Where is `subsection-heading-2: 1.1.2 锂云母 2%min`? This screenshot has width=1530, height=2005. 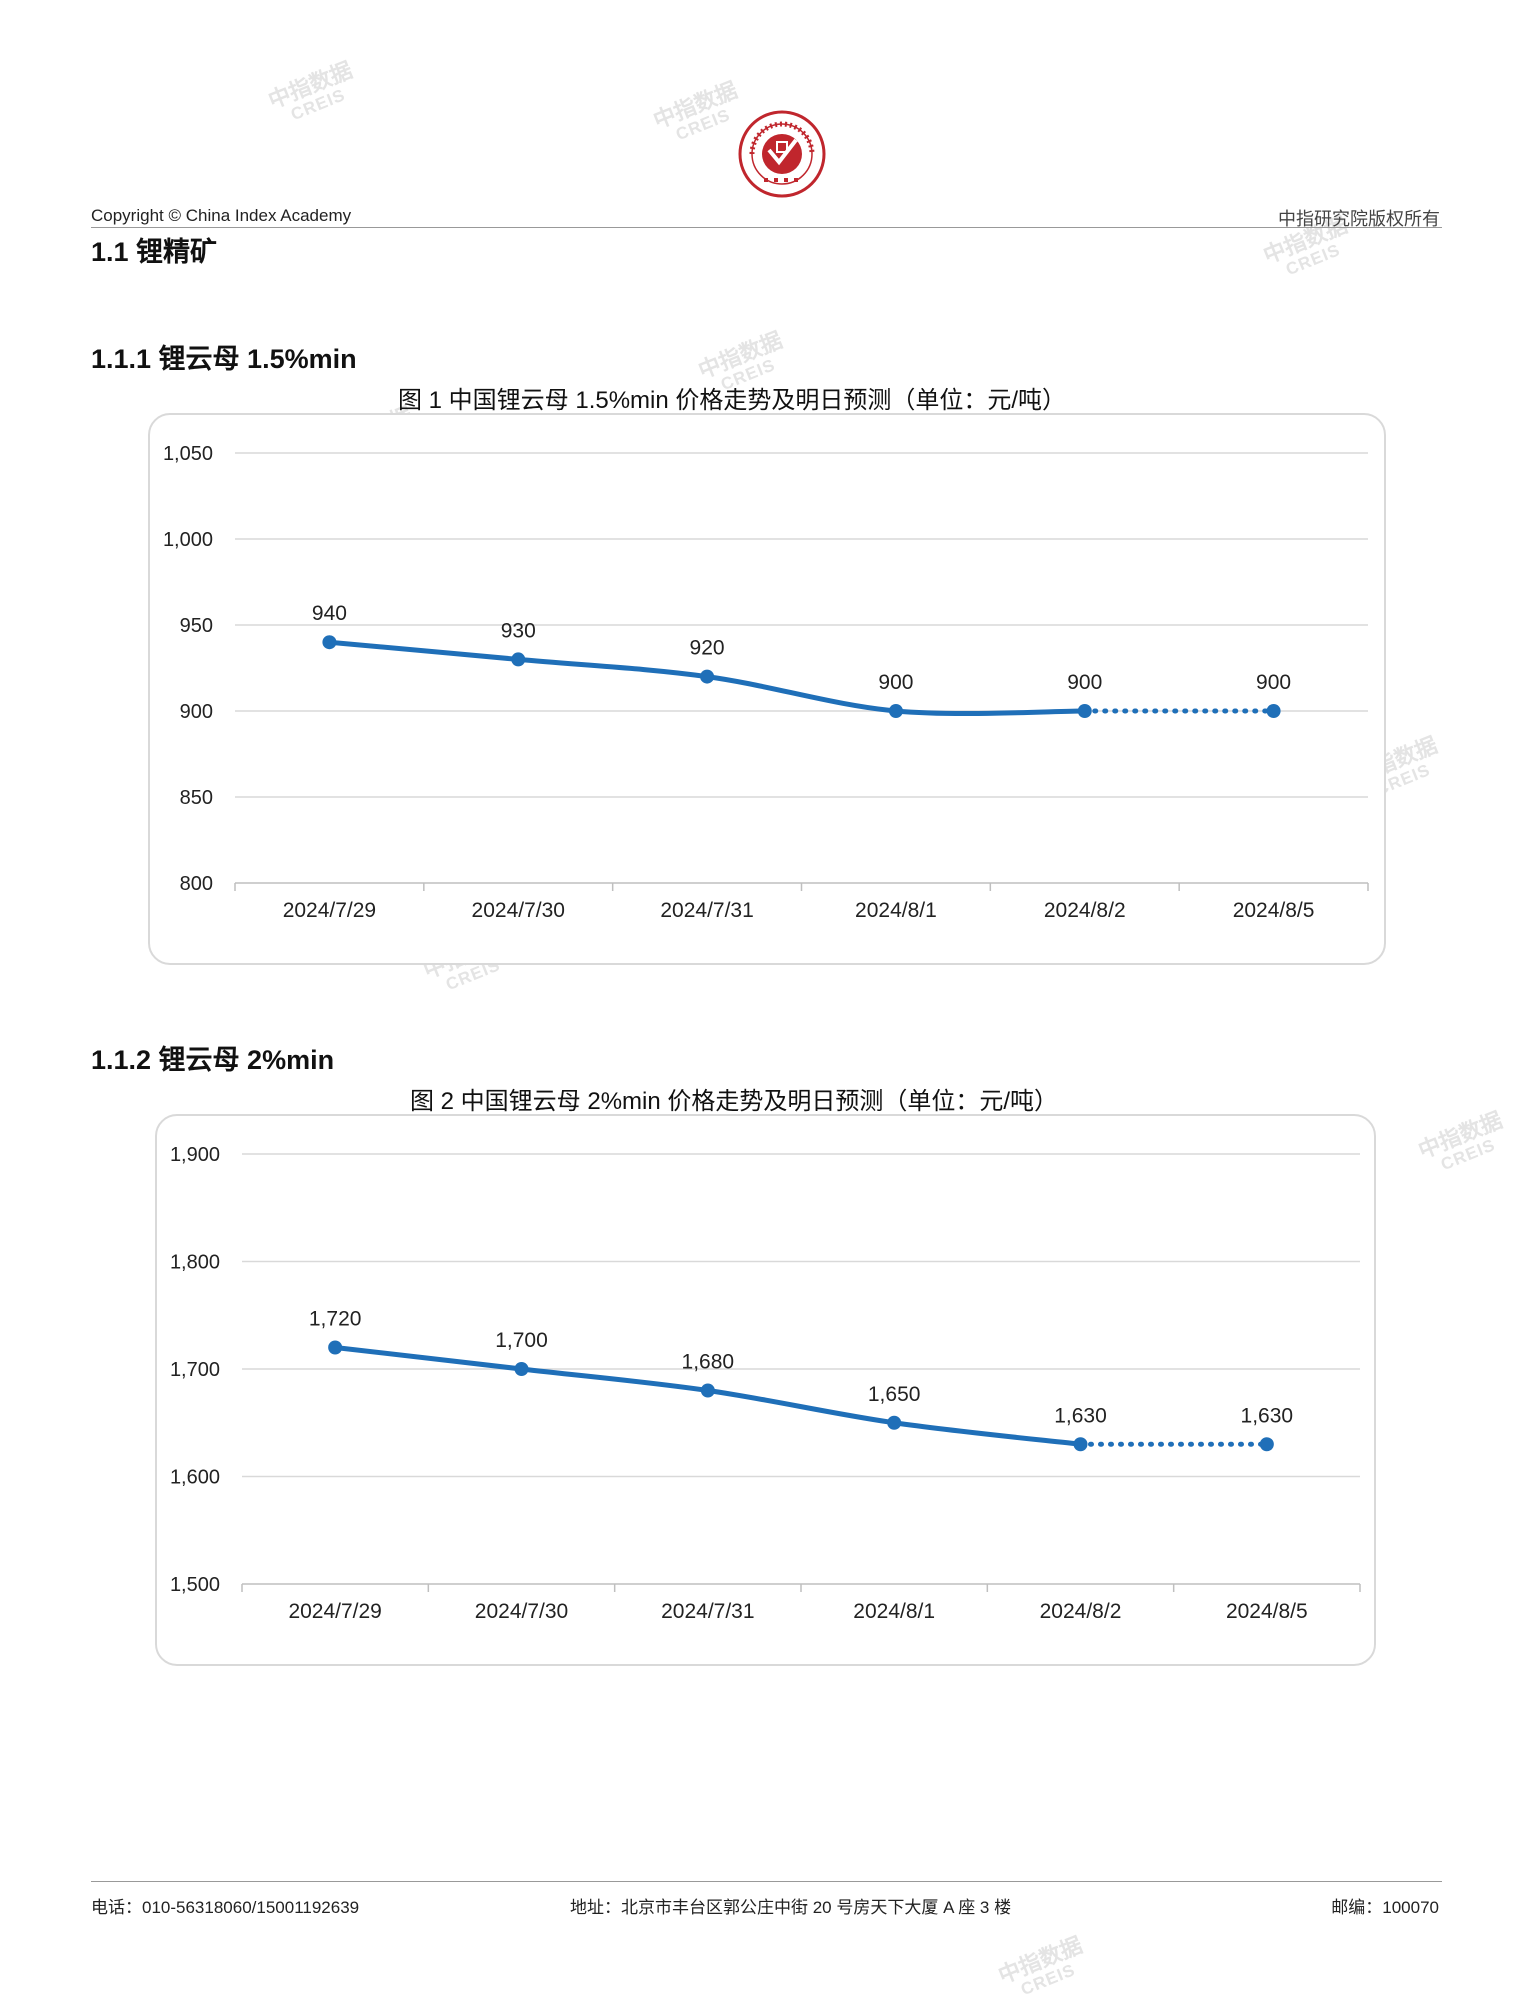 subsection-heading-2: 1.1.2 锂云母 2%min is located at coordinates (213, 1060).